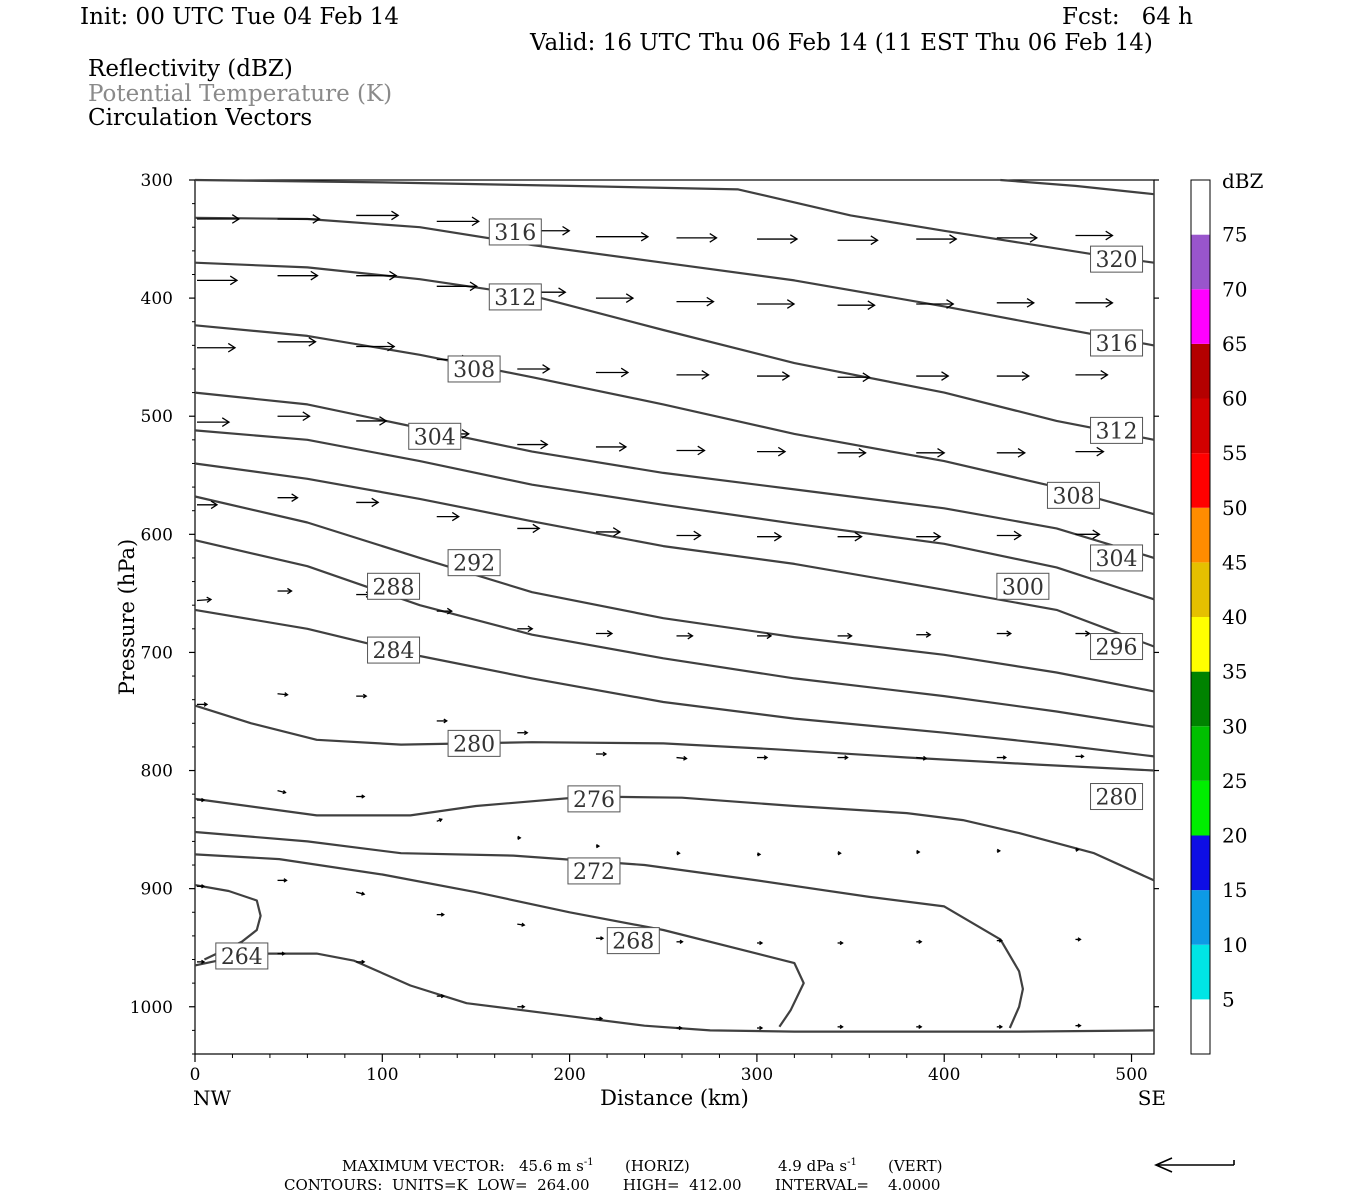  Describe the element at coordinates (151, 1008) in the screenshot. I see `y-tick-label: 1000` at that location.